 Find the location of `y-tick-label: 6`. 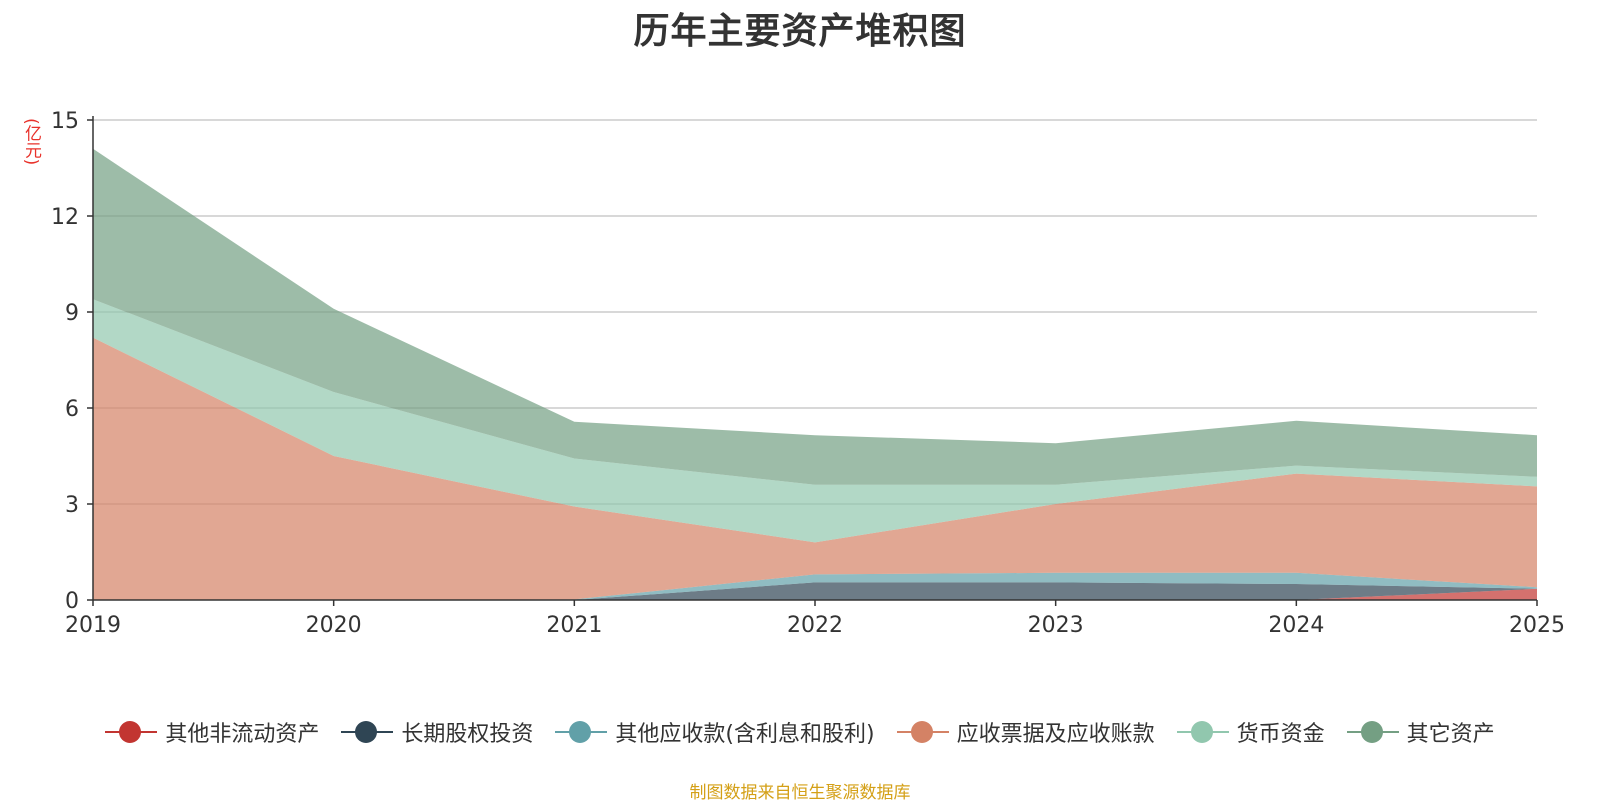

y-tick-label: 6 is located at coordinates (72, 409).